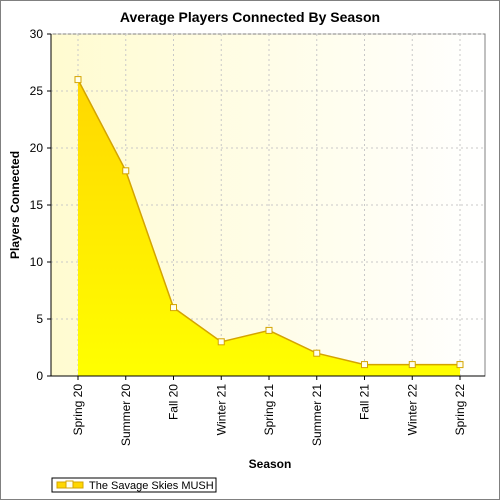 Image resolution: width=500 pixels, height=500 pixels. What do you see at coordinates (126, 415) in the screenshot?
I see `x-tick-label: Summer 20` at bounding box center [126, 415].